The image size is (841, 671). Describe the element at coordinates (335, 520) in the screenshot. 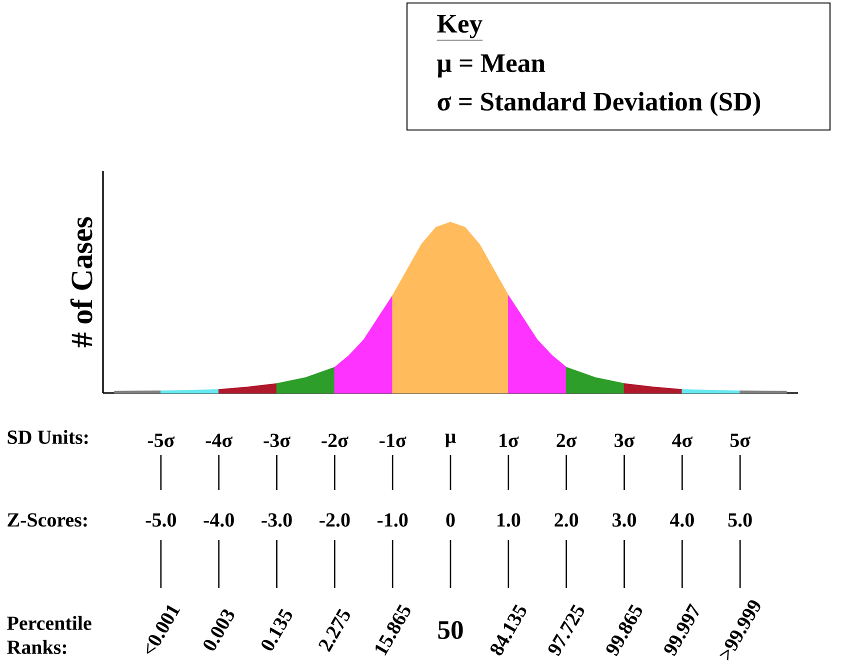

I see `text: -2.0` at that location.